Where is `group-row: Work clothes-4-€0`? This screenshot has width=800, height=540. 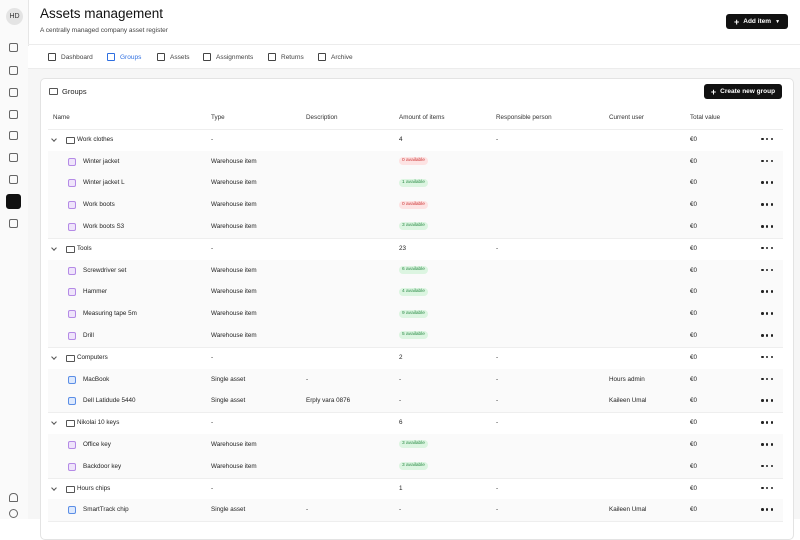 group-row: Work clothes-4-€0 is located at coordinates (415, 140).